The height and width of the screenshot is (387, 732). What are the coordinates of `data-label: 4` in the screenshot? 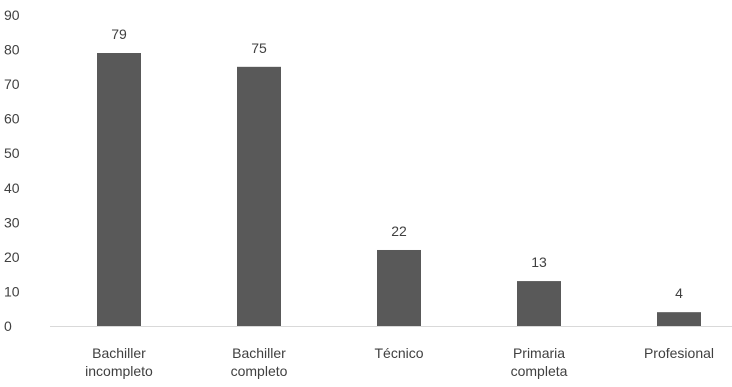 It's located at (679, 293).